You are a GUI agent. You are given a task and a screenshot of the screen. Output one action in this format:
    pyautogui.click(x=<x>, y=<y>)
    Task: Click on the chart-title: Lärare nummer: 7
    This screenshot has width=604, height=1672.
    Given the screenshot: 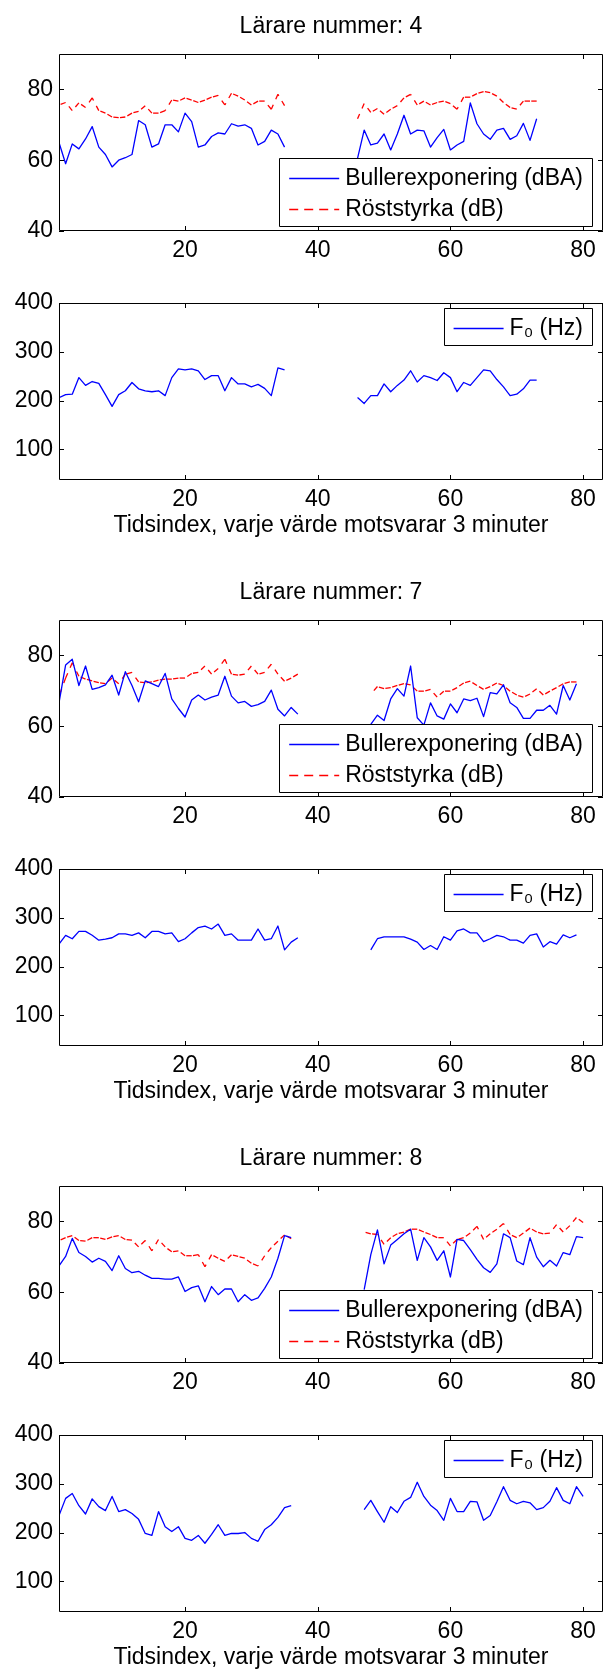 What is the action you would take?
    pyautogui.click(x=331, y=591)
    